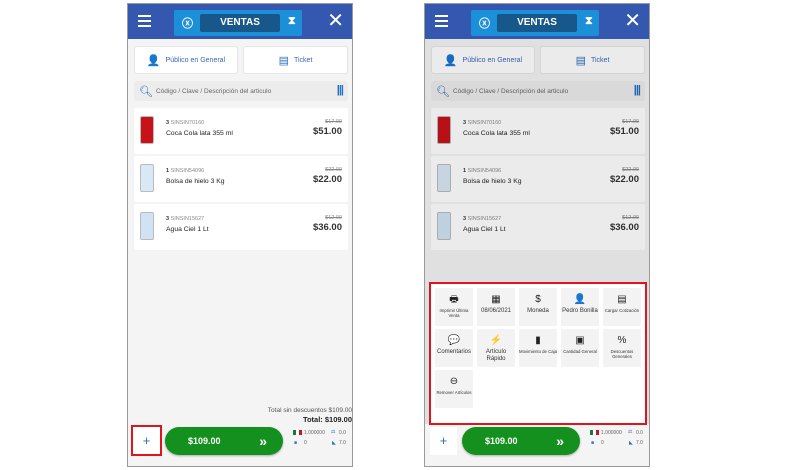  Describe the element at coordinates (333, 170) in the screenshot. I see `item-unit-price: $22.00` at that location.